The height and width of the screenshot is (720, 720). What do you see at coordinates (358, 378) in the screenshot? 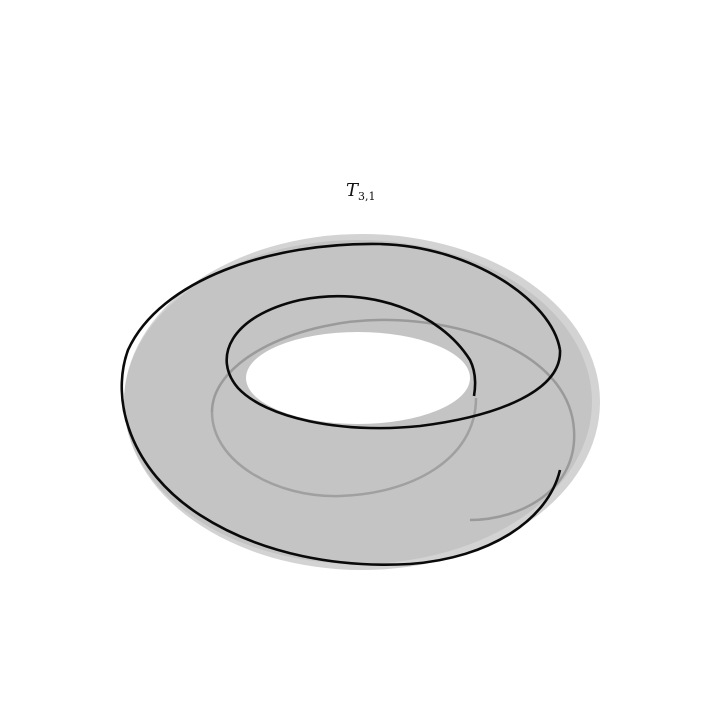
I see `torus-hole` at bounding box center [358, 378].